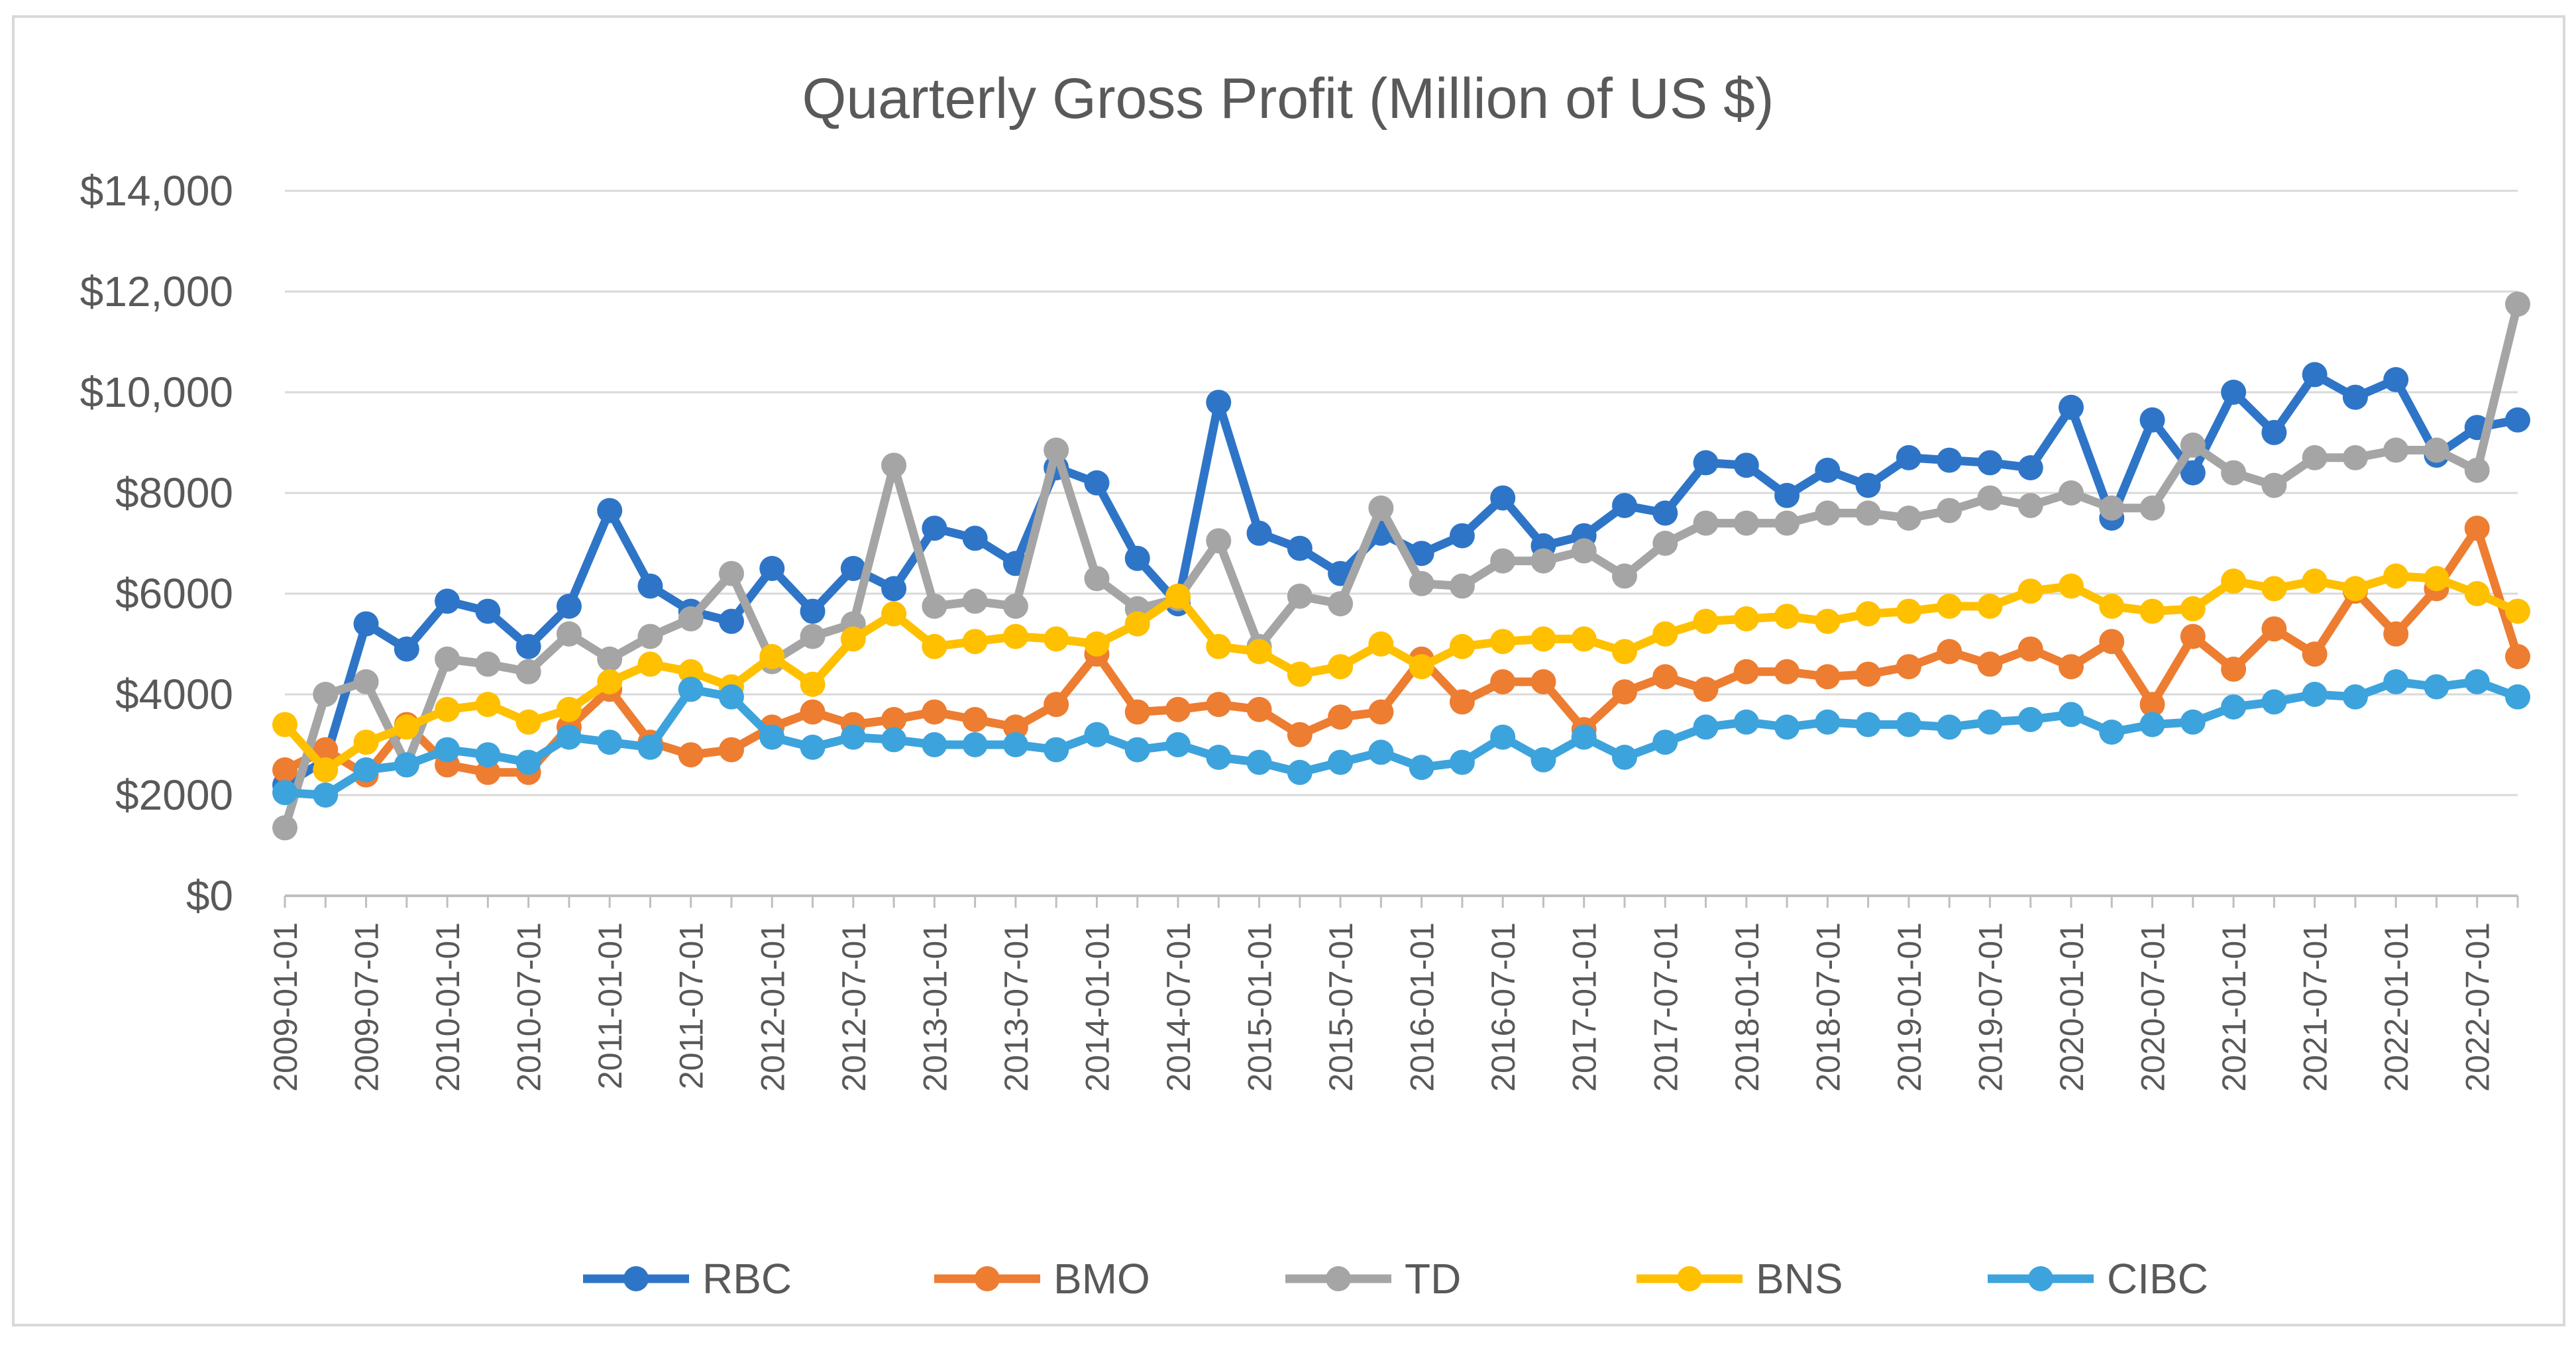 The height and width of the screenshot is (1345, 2576). I want to click on y-tick-label: $2000, so click(174, 795).